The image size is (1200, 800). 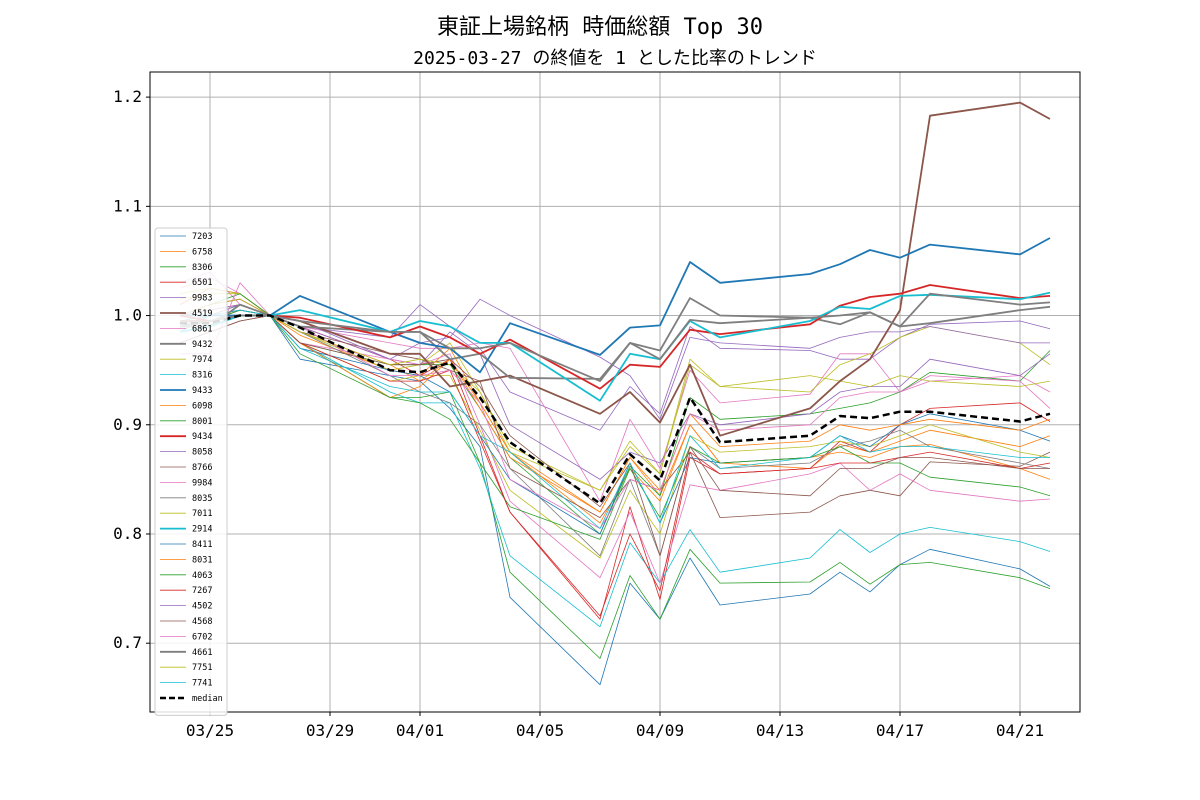 What do you see at coordinates (615, 58) in the screenshot?
I see `chart-subtitle: 2025-03-27 の終値を 1 とした比率のトレンド` at bounding box center [615, 58].